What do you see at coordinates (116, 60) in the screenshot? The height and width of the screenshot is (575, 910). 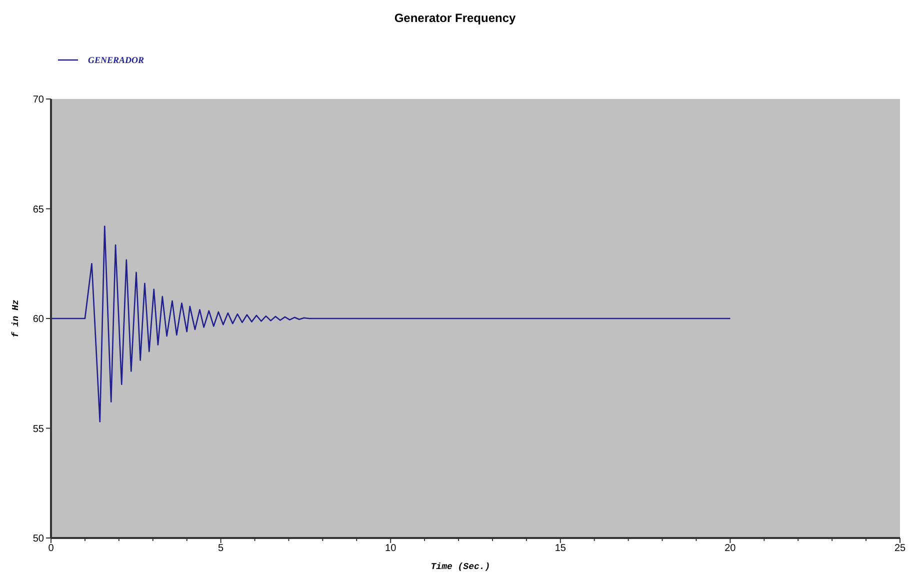 I see `legend-label: GENERADOR` at bounding box center [116, 60].